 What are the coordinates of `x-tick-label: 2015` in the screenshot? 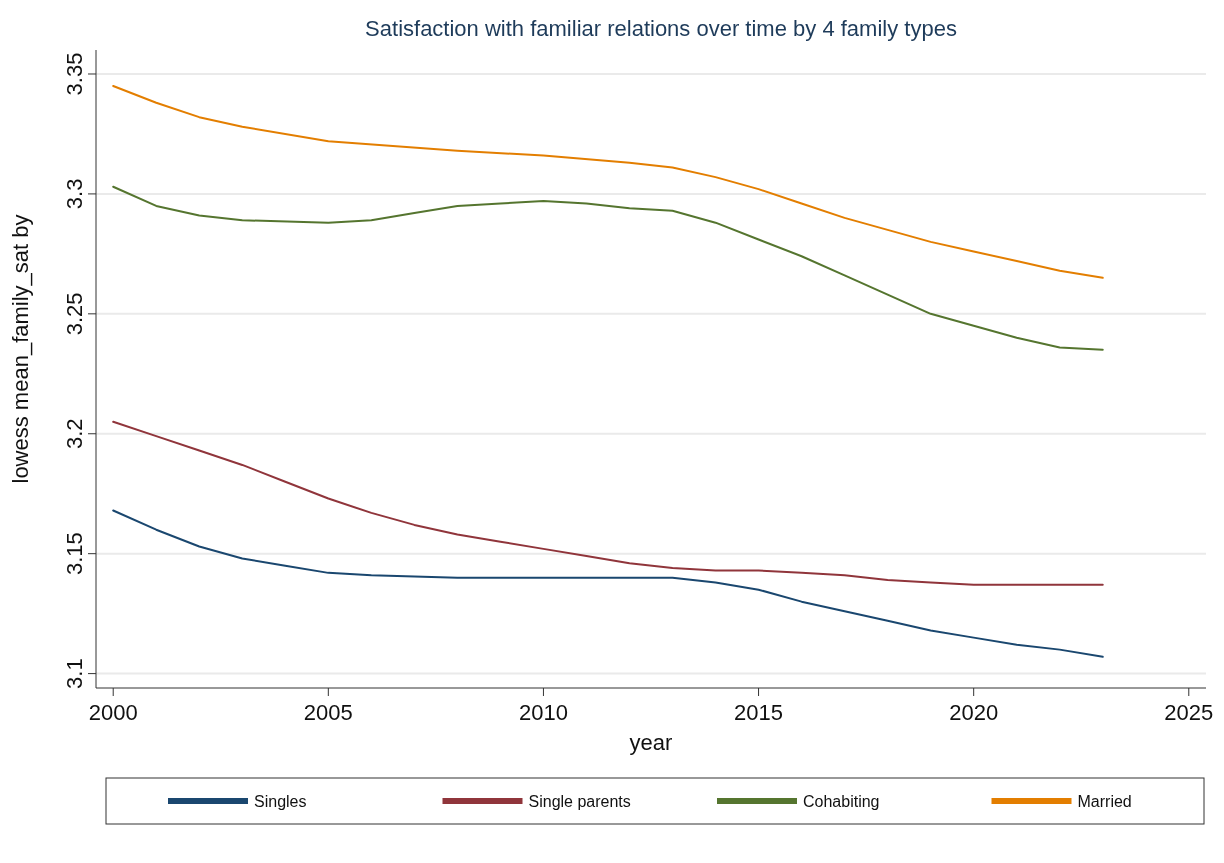 It's located at (759, 712).